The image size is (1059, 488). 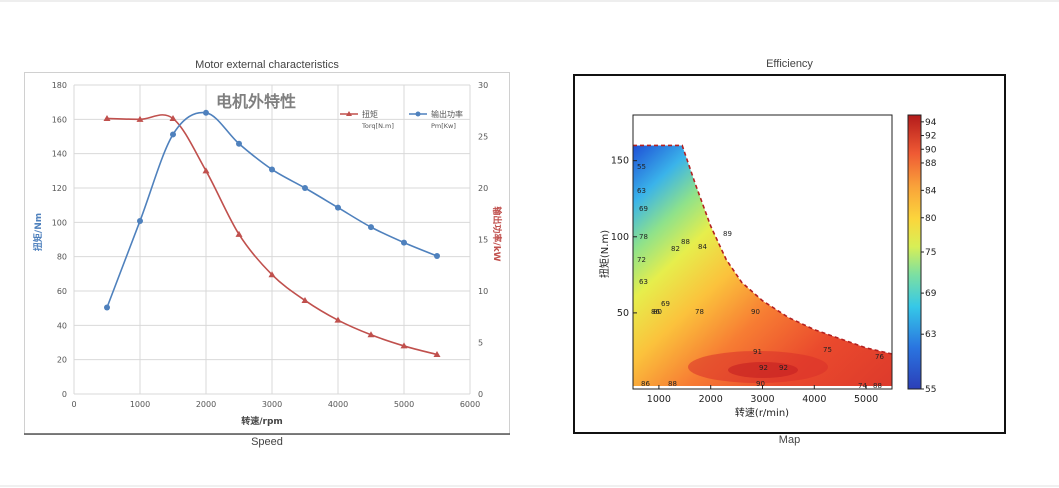 What do you see at coordinates (814, 399) in the screenshot?
I see `map-x-tick-label: 4000` at bounding box center [814, 399].